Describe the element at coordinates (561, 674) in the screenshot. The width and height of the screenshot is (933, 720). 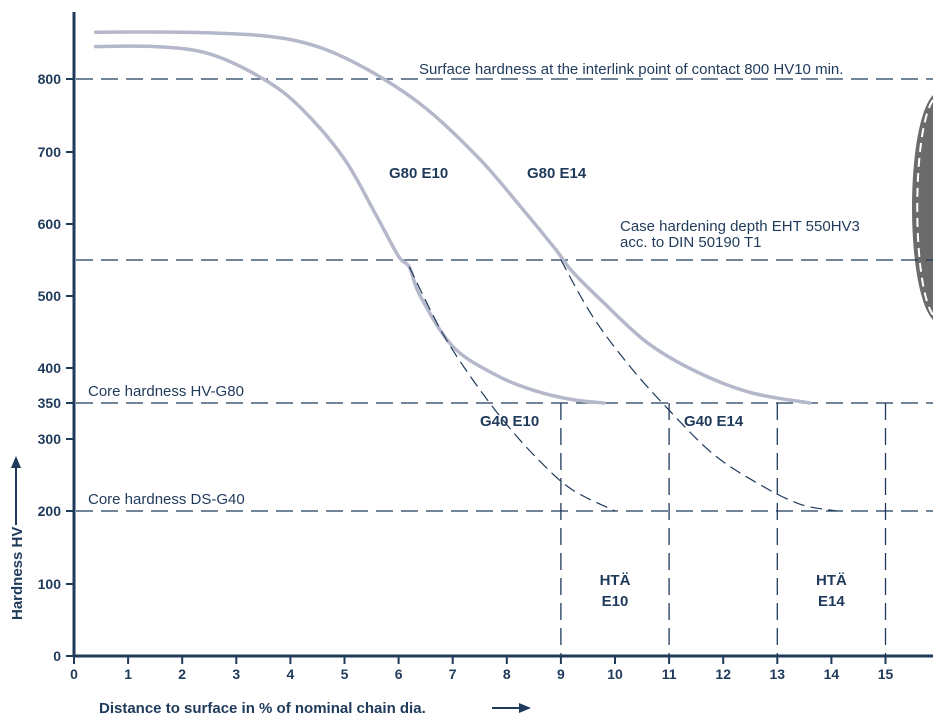
I see `x-tick-label: 9` at that location.